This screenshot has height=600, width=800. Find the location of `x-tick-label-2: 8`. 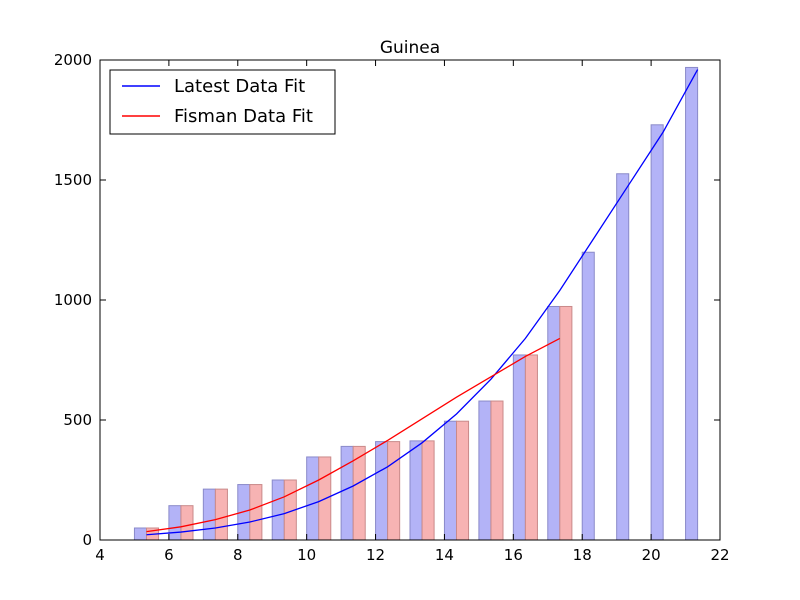

x-tick-label-2: 8 is located at coordinates (238, 555).